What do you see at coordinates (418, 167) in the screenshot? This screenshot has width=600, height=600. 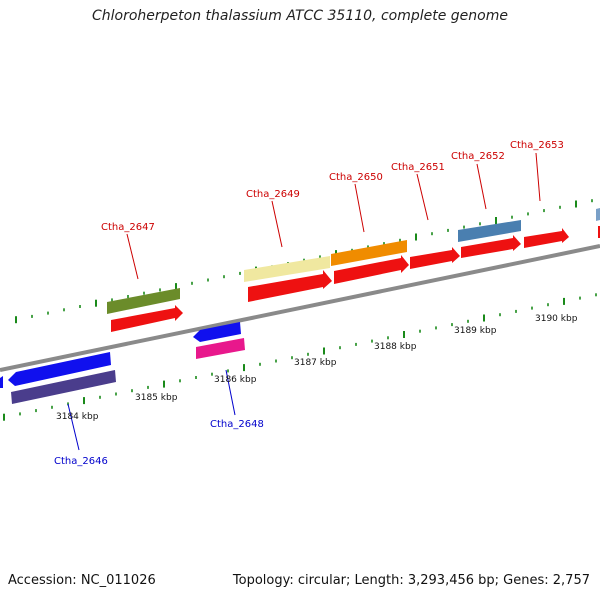 I see `gene-label-ctha-2651: Ctha_2651` at bounding box center [418, 167].